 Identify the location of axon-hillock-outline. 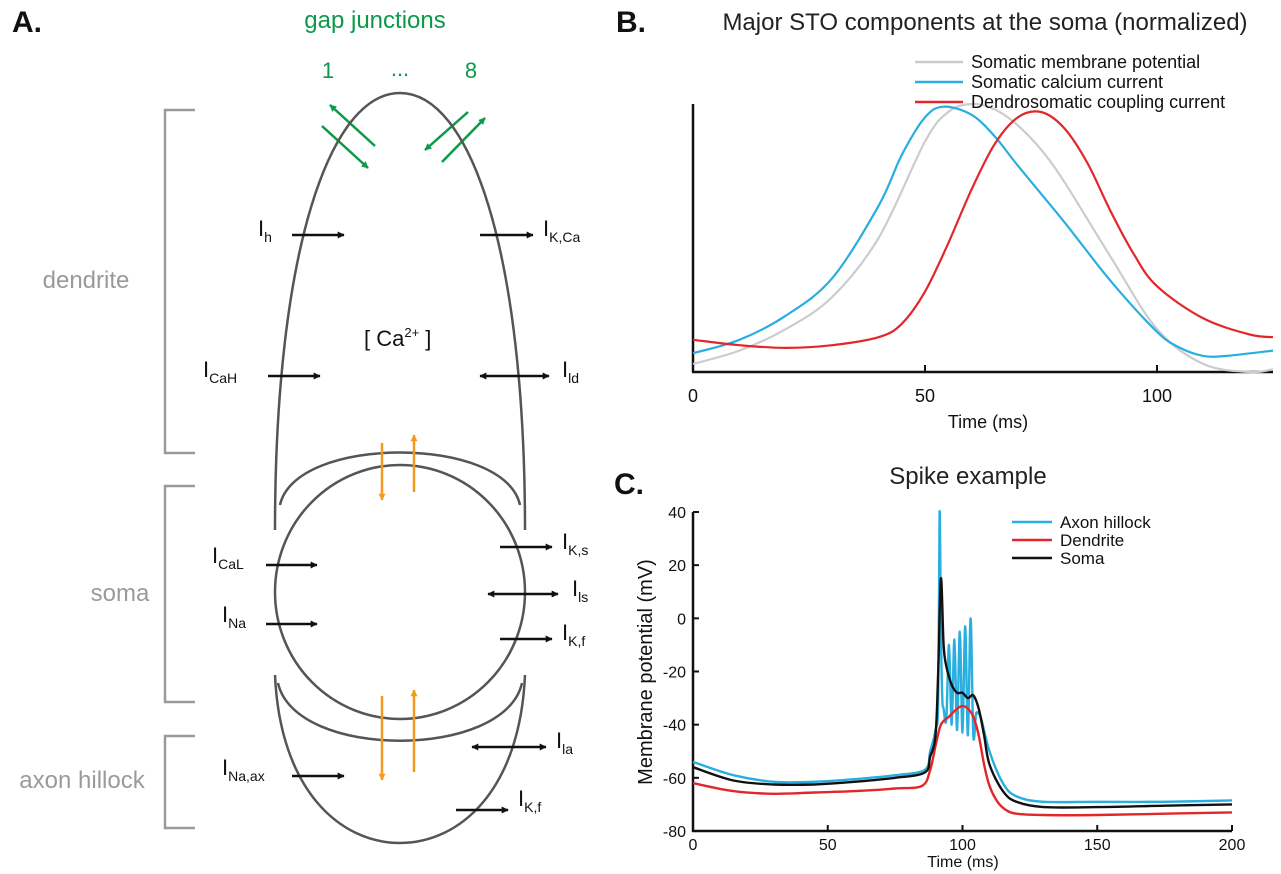
(400, 759).